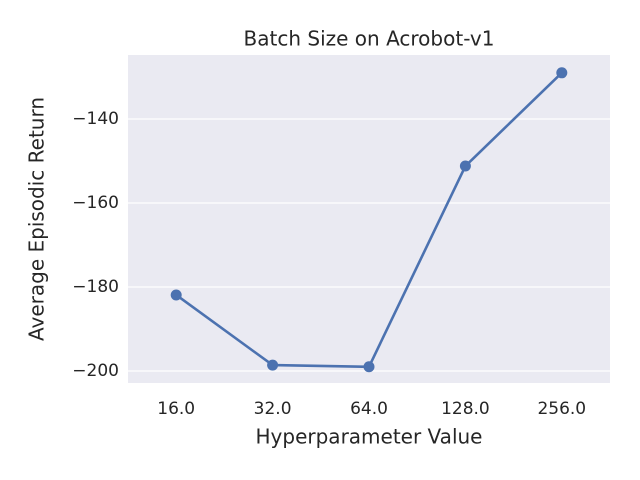  I want to click on y-tick-label: −160, so click(95, 203).